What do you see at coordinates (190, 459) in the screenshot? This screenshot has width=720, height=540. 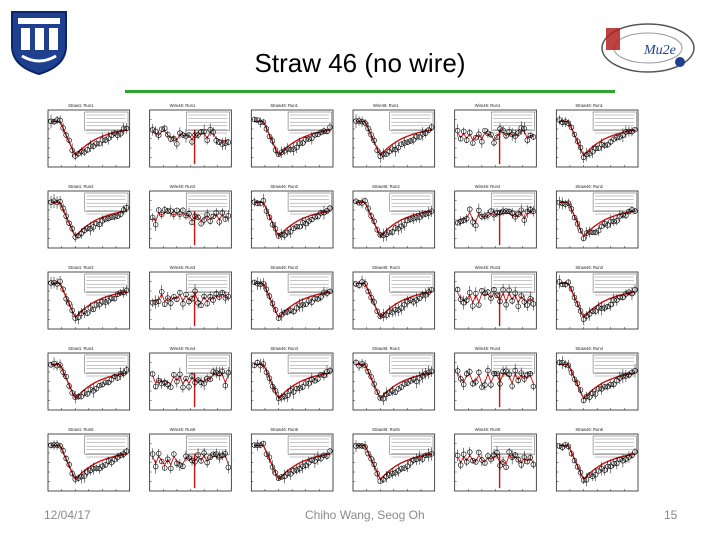 I see `plot-panel: Wire46: Run5` at bounding box center [190, 459].